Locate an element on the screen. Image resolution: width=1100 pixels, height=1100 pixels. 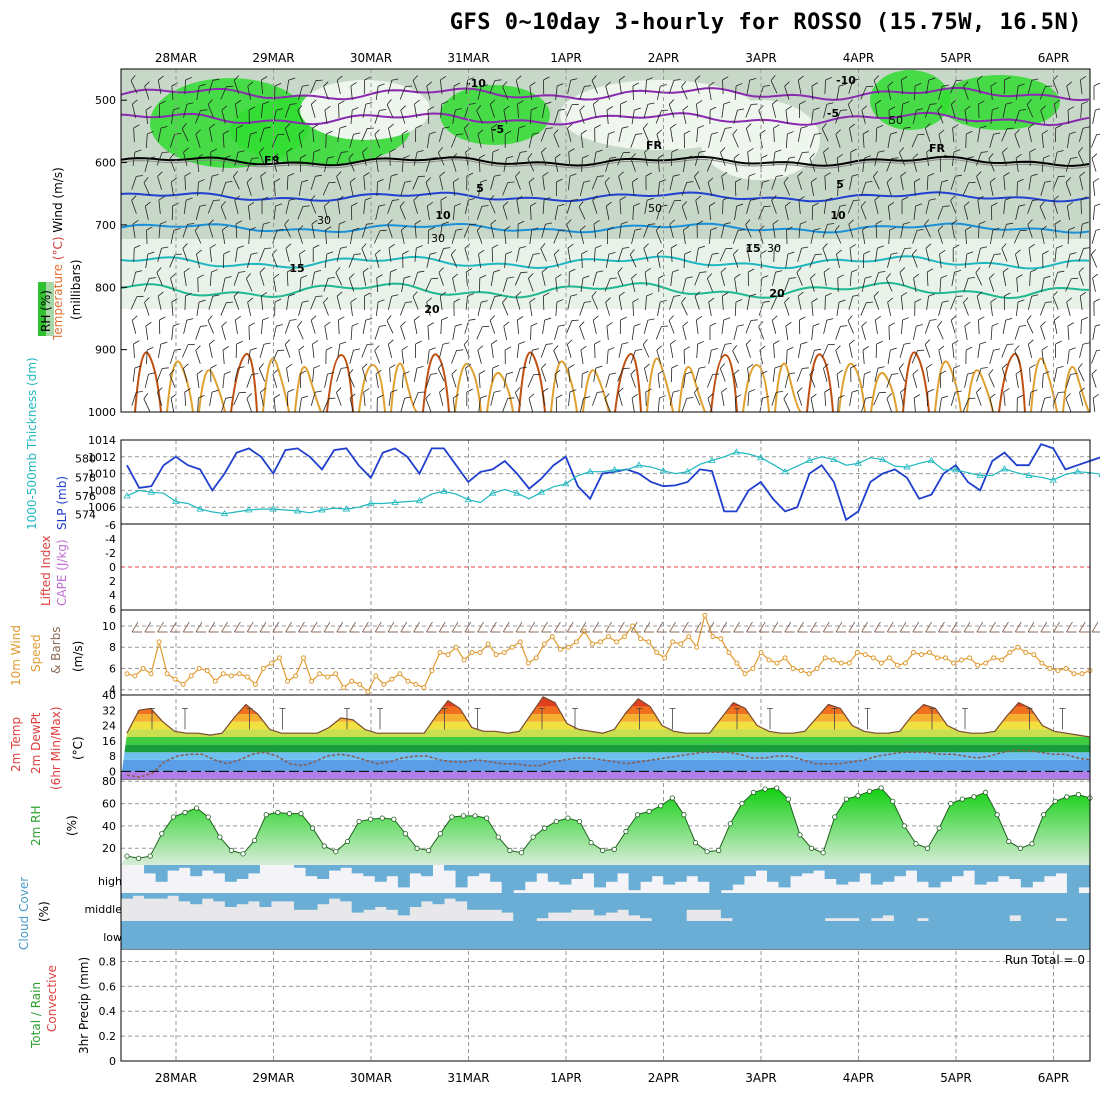
contour-label: 50 is located at coordinates (655, 208).